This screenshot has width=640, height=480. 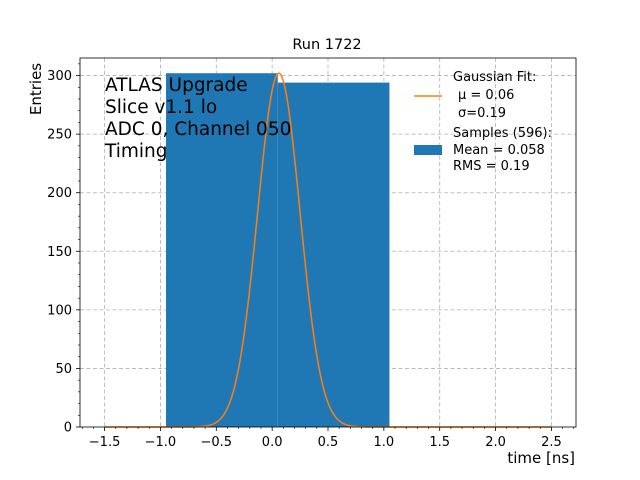 What do you see at coordinates (494, 77) in the screenshot?
I see `legend-fit-title: Gaussian Fit:` at bounding box center [494, 77].